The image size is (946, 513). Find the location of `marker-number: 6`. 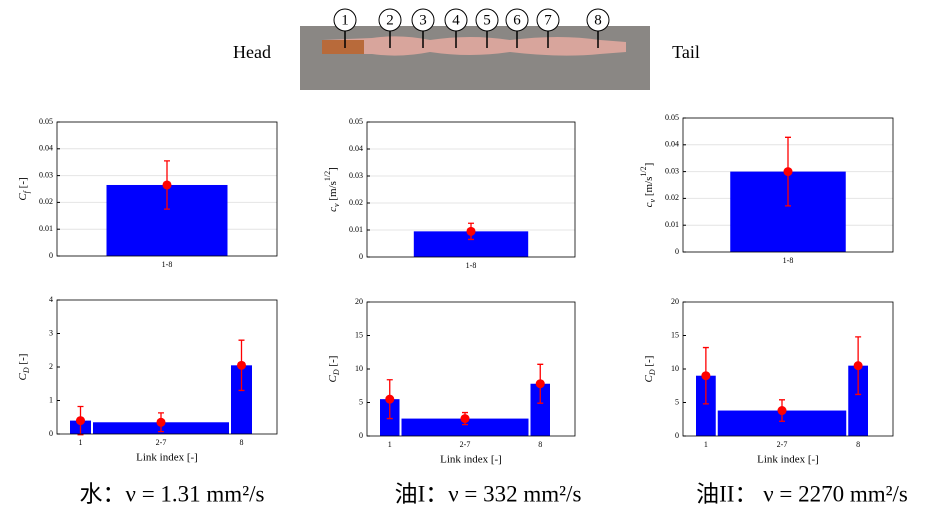

marker-number: 6 is located at coordinates (517, 20).